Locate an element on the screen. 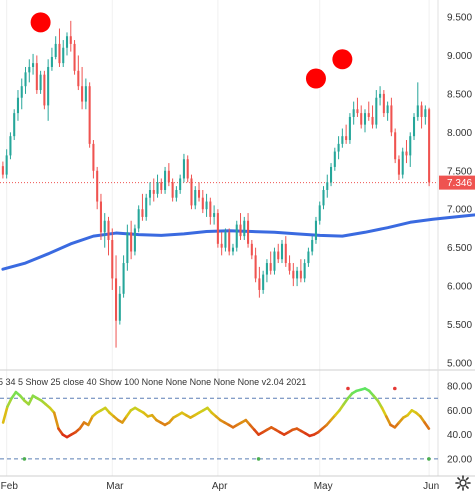 This screenshot has width=475, height=496. oscillator-dot is located at coordinates (24, 459).